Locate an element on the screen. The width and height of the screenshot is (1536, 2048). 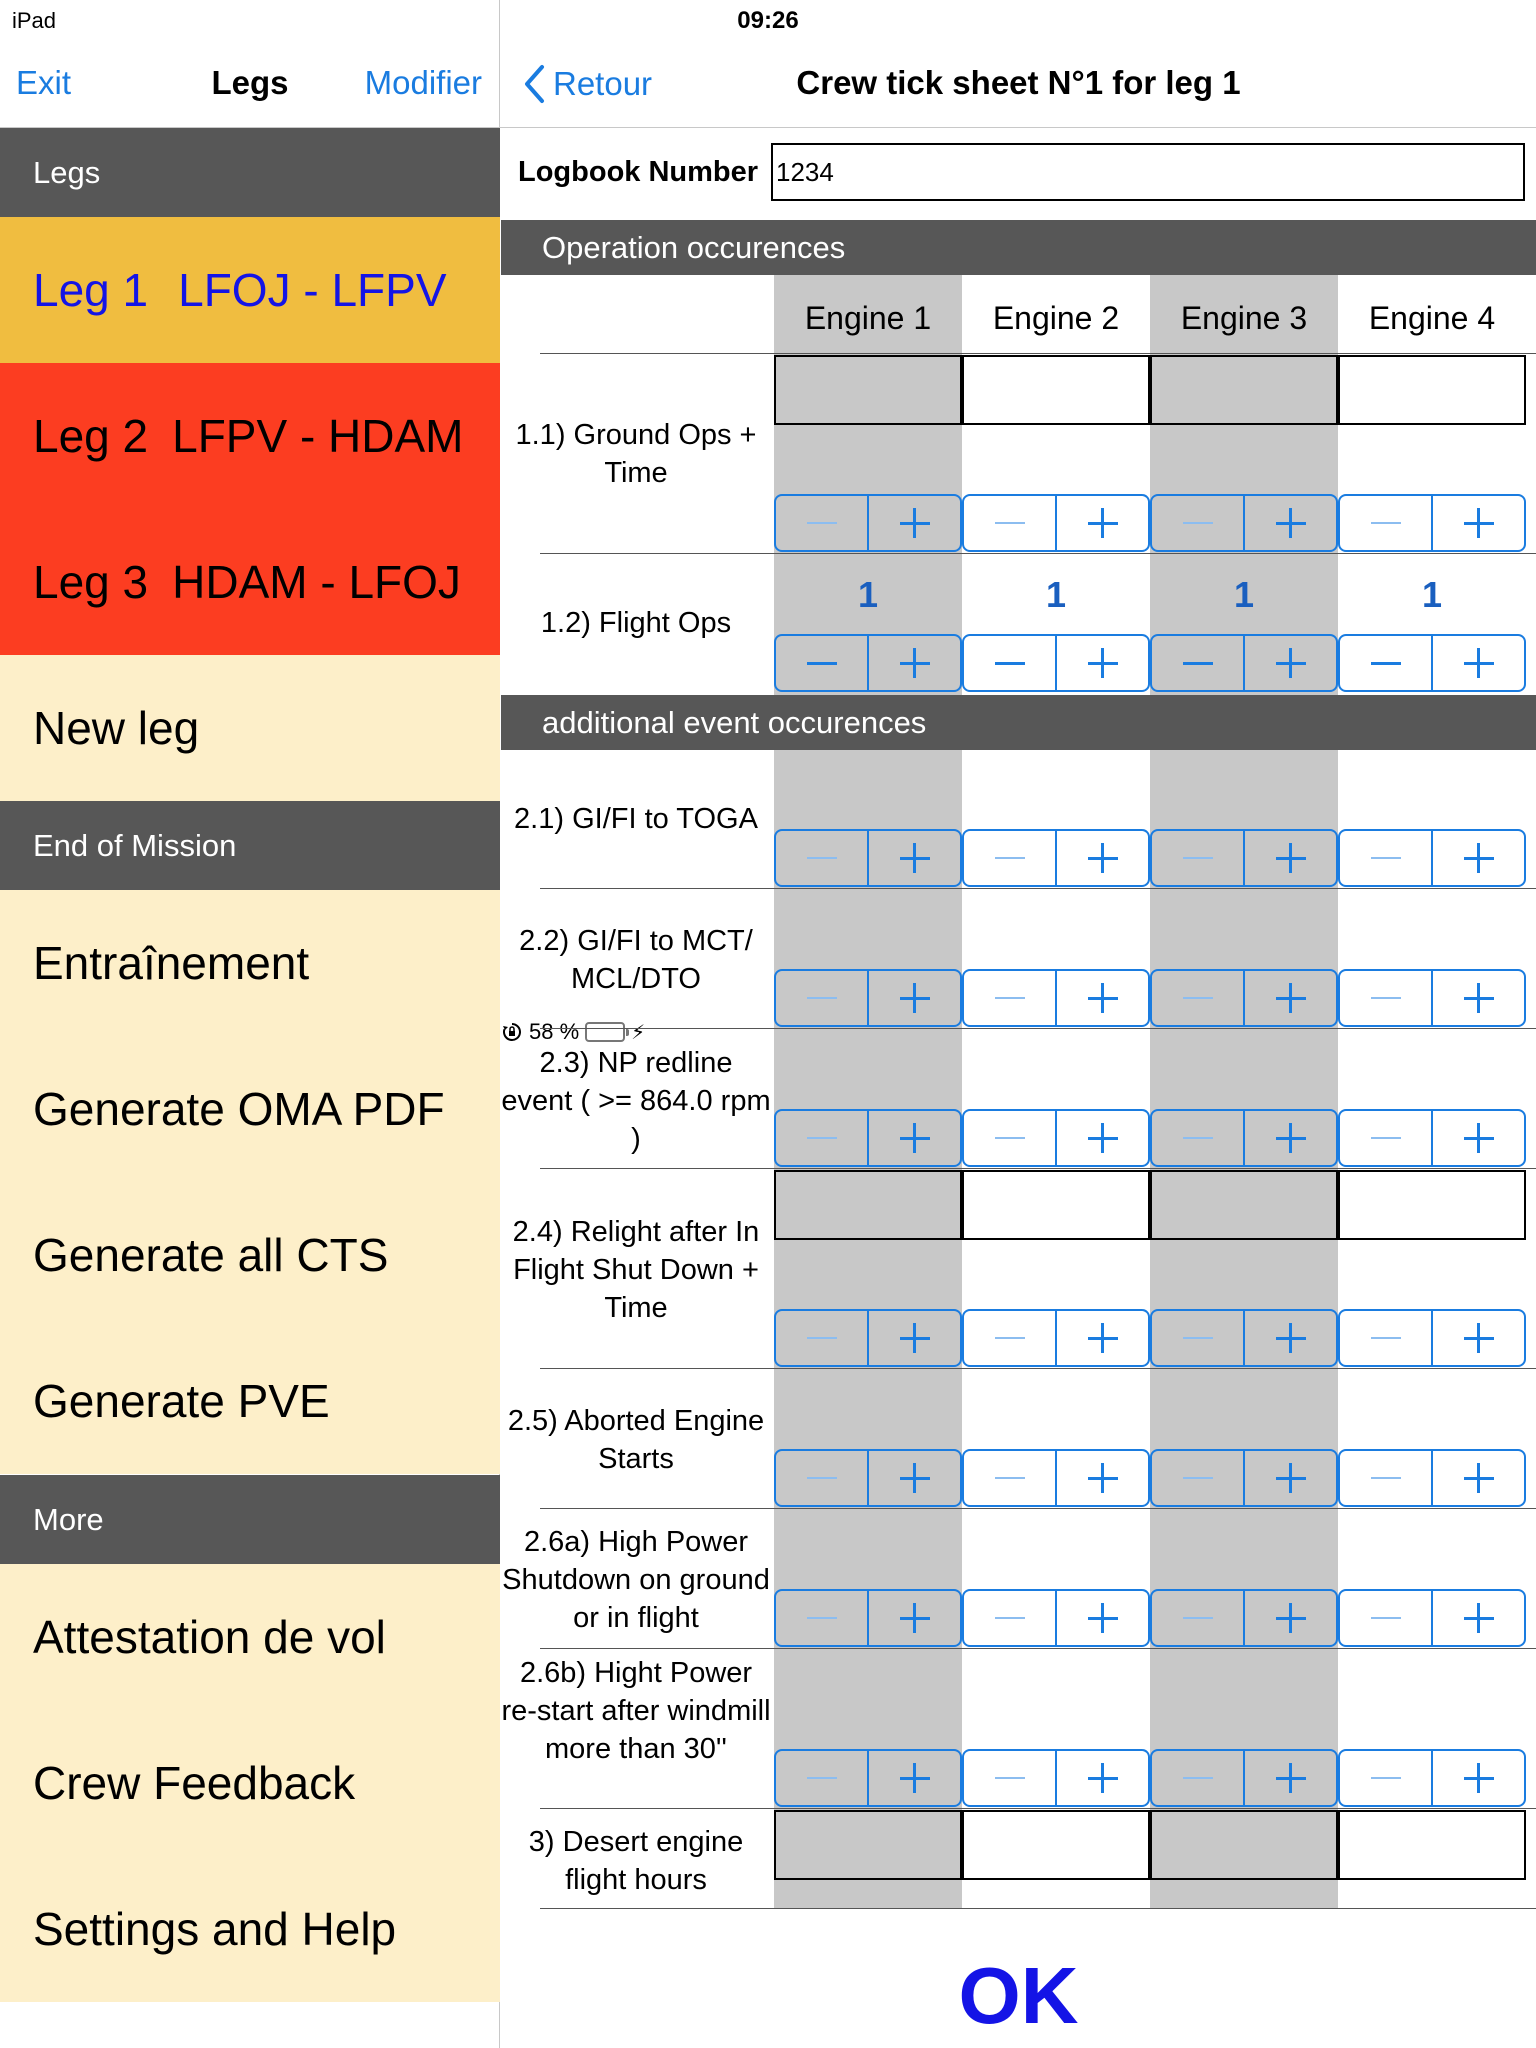
ok-button: OK is located at coordinates (1018, 1995).